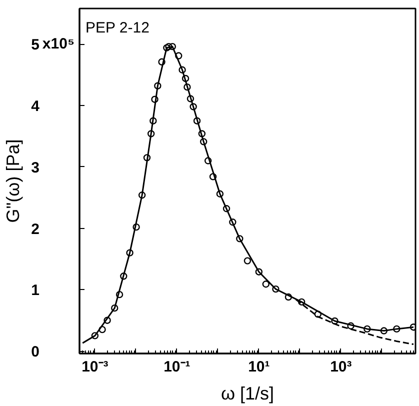 This screenshot has width=419, height=406. I want to click on text: x10⁵, so click(58, 44).